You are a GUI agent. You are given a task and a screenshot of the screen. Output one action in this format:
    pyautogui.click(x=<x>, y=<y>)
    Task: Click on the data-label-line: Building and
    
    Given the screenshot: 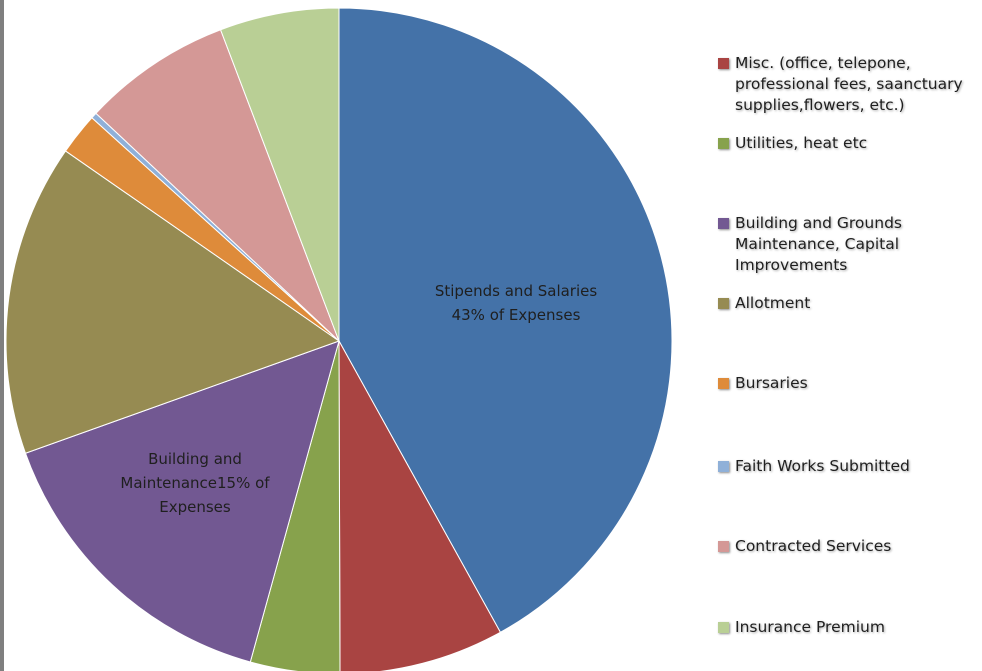 What is the action you would take?
    pyautogui.click(x=195, y=459)
    